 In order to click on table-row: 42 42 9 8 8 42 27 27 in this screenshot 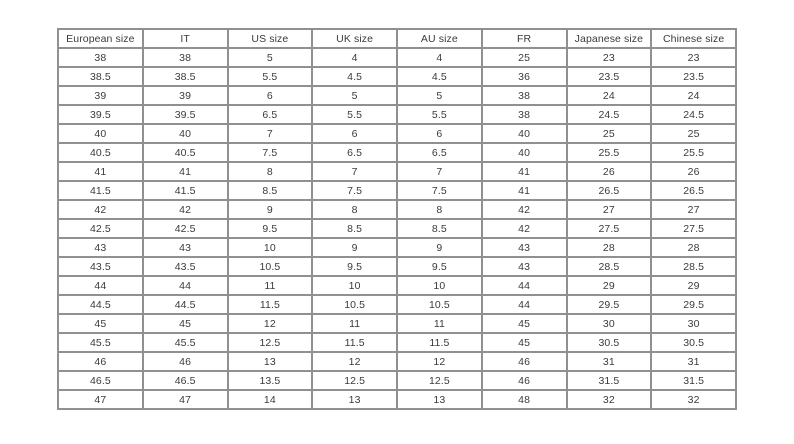, I will do `click(397, 209)`.